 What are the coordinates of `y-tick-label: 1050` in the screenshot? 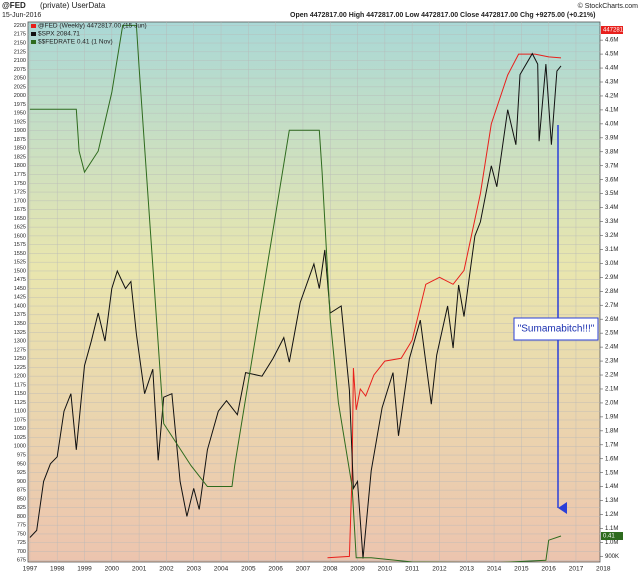 It's located at (20, 429).